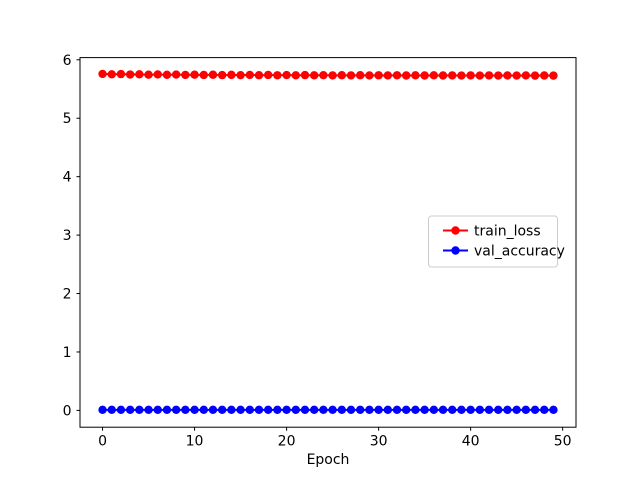 This screenshot has width=640, height=480. What do you see at coordinates (328, 460) in the screenshot?
I see `x-axis-label: Epoch` at bounding box center [328, 460].